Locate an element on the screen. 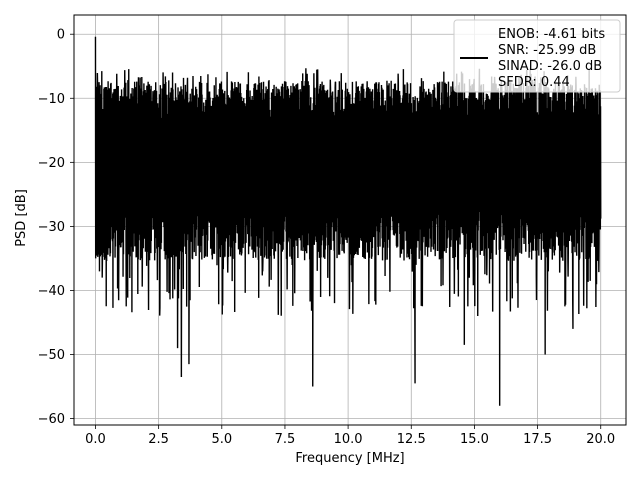  y-tick-label: −10 is located at coordinates (51, 99).